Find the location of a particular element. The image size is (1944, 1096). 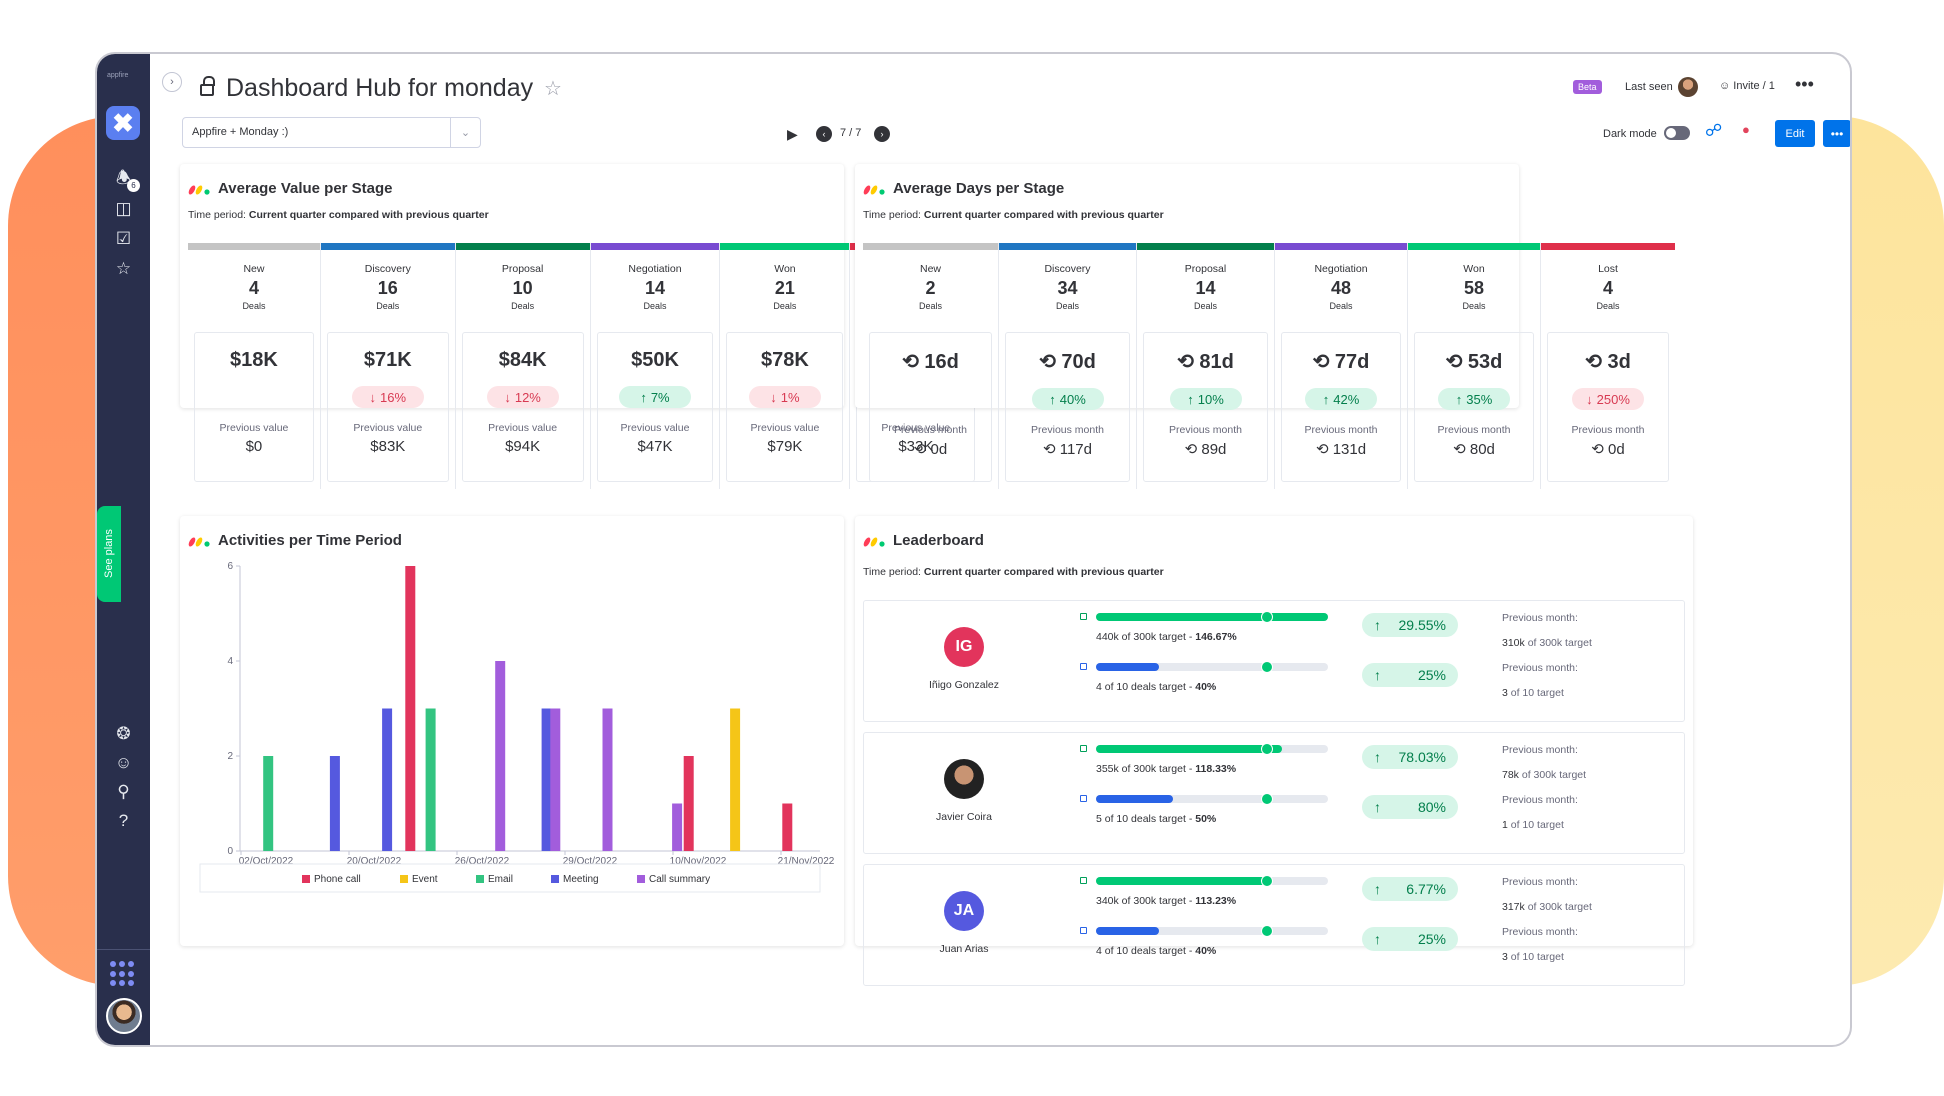

previous-month-value: 78k of 300k target is located at coordinates (1544, 775).